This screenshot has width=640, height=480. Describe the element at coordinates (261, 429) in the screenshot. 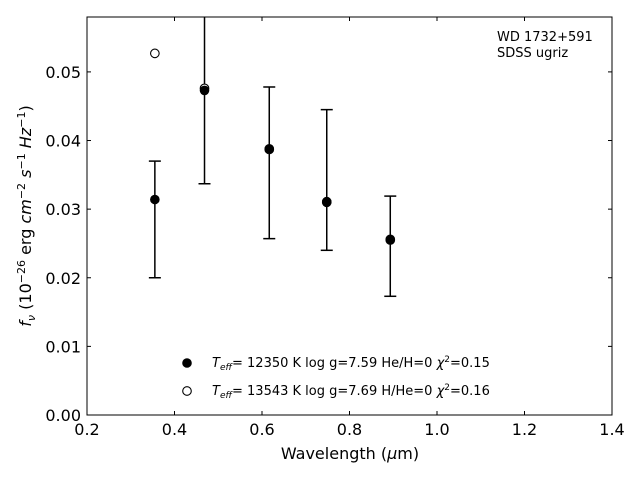

I see `x-tick-label: 0.6` at that location.